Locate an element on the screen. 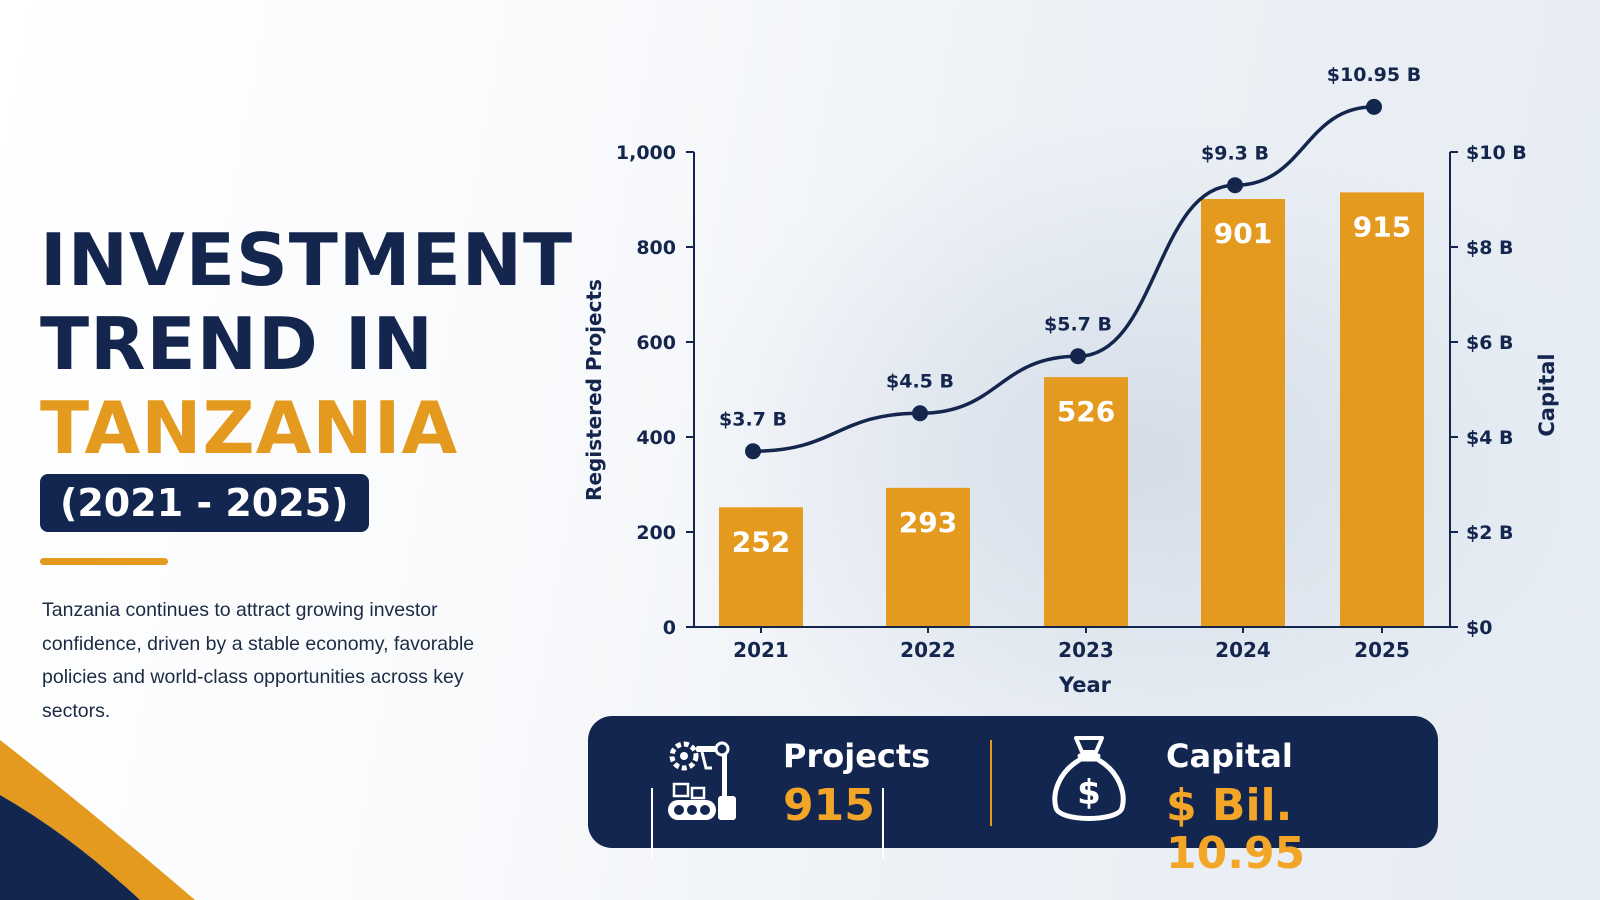 The image size is (1600, 900). capital-label: Capital is located at coordinates (1229, 756).